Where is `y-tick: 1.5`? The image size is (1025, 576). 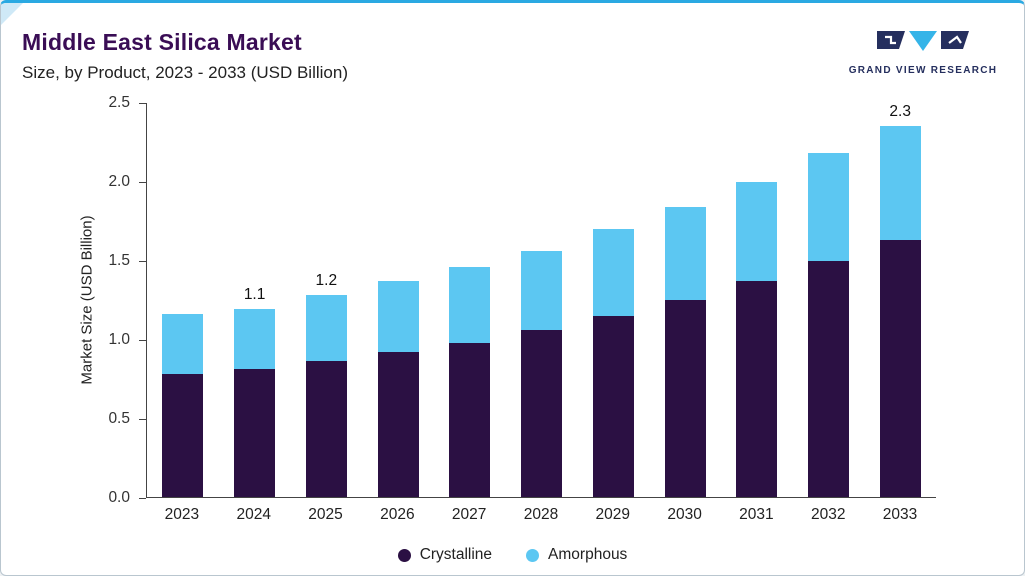 y-tick: 1.5 is located at coordinates (127, 261).